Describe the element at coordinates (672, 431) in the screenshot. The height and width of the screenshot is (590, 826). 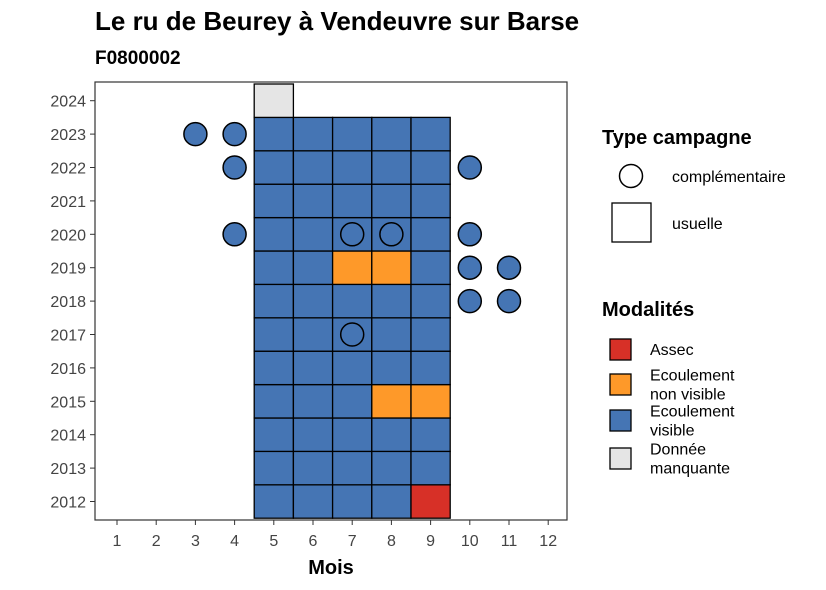
I see `legend-label-3: visible` at that location.